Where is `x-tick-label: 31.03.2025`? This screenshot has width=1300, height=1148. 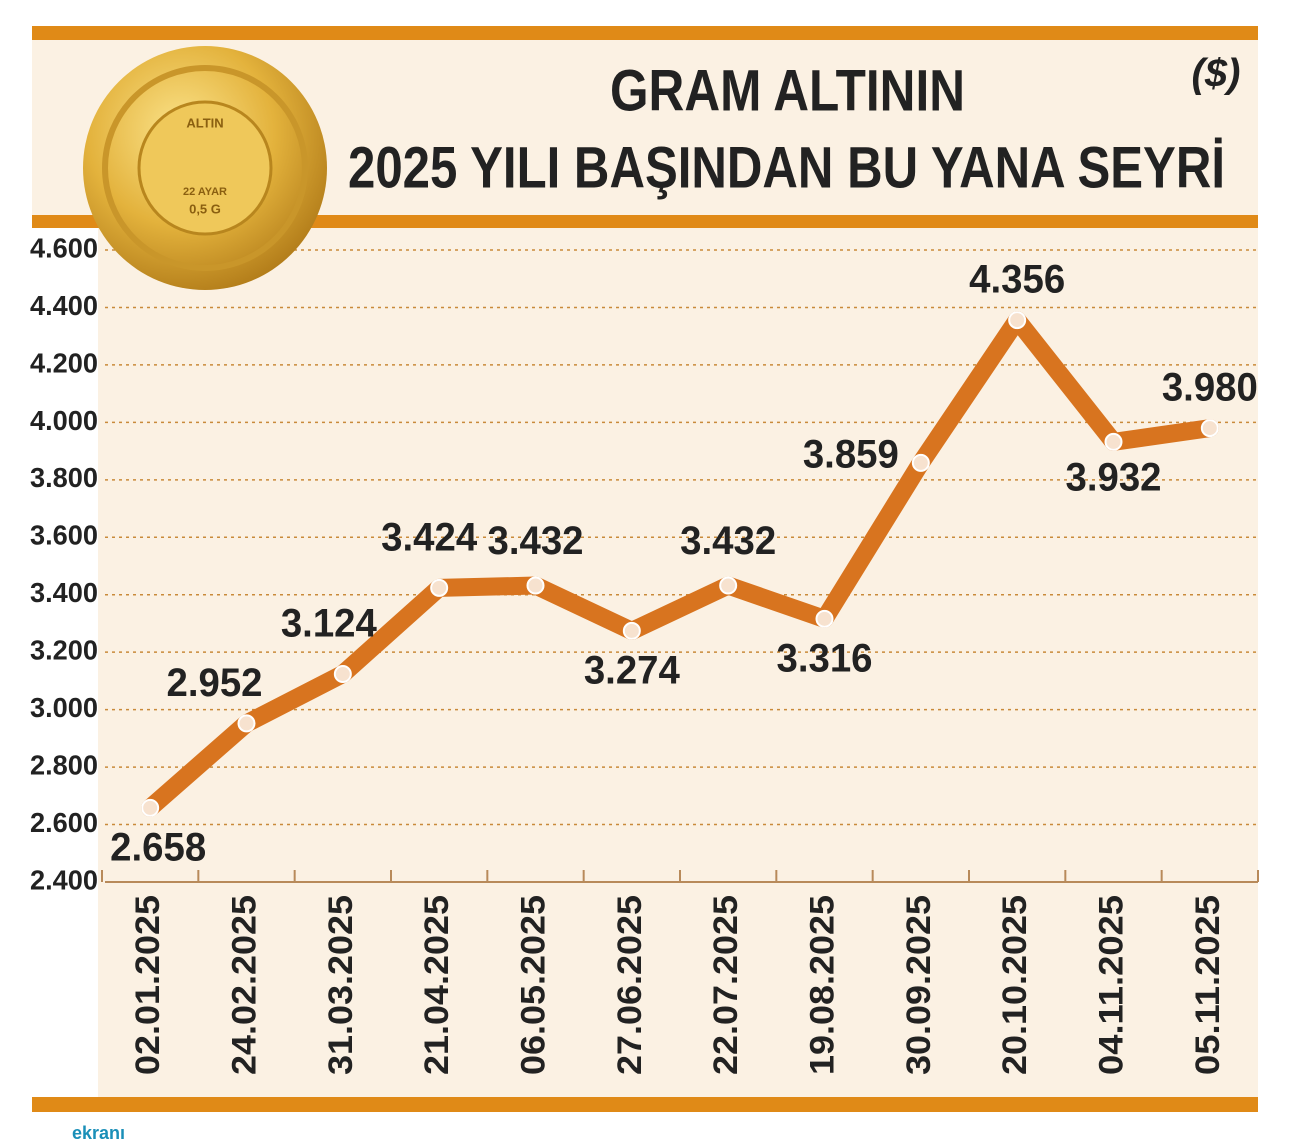 x-tick-label: 31.03.2025 is located at coordinates (341, 985).